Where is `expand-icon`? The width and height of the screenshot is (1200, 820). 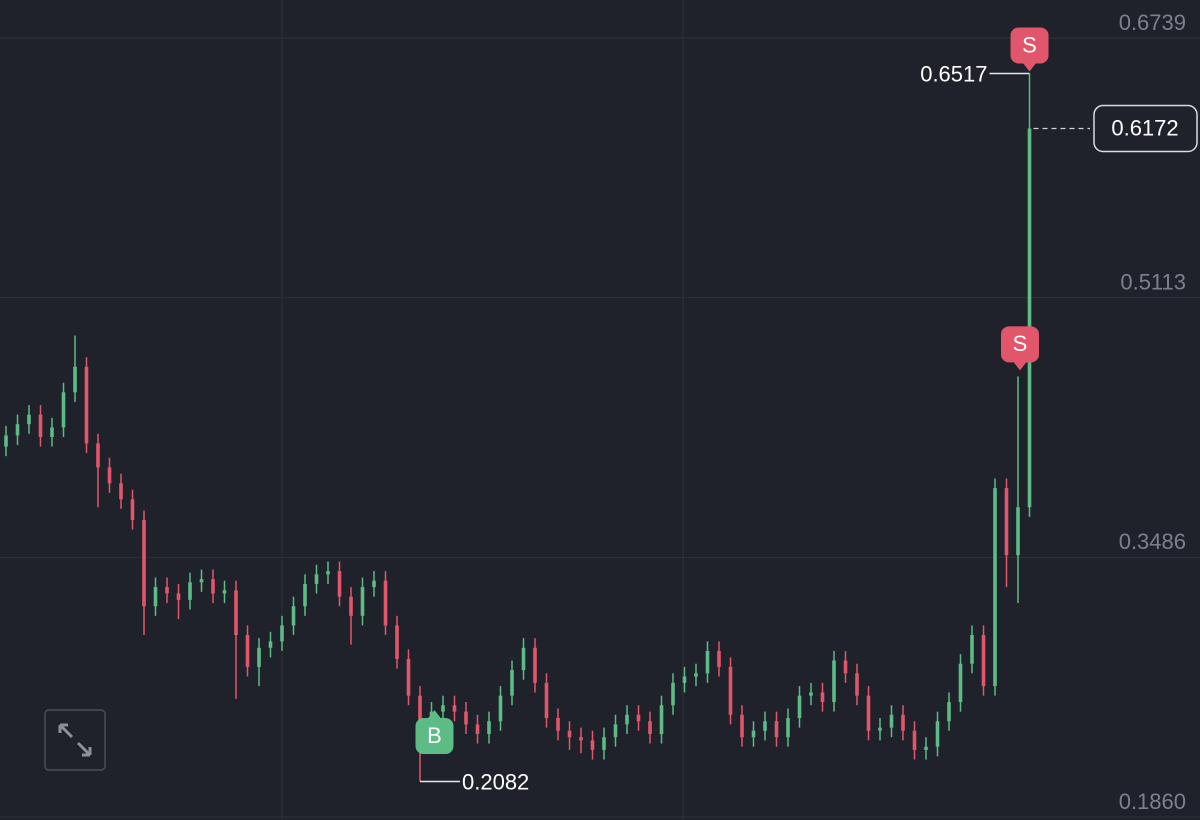
expand-icon is located at coordinates (75, 740).